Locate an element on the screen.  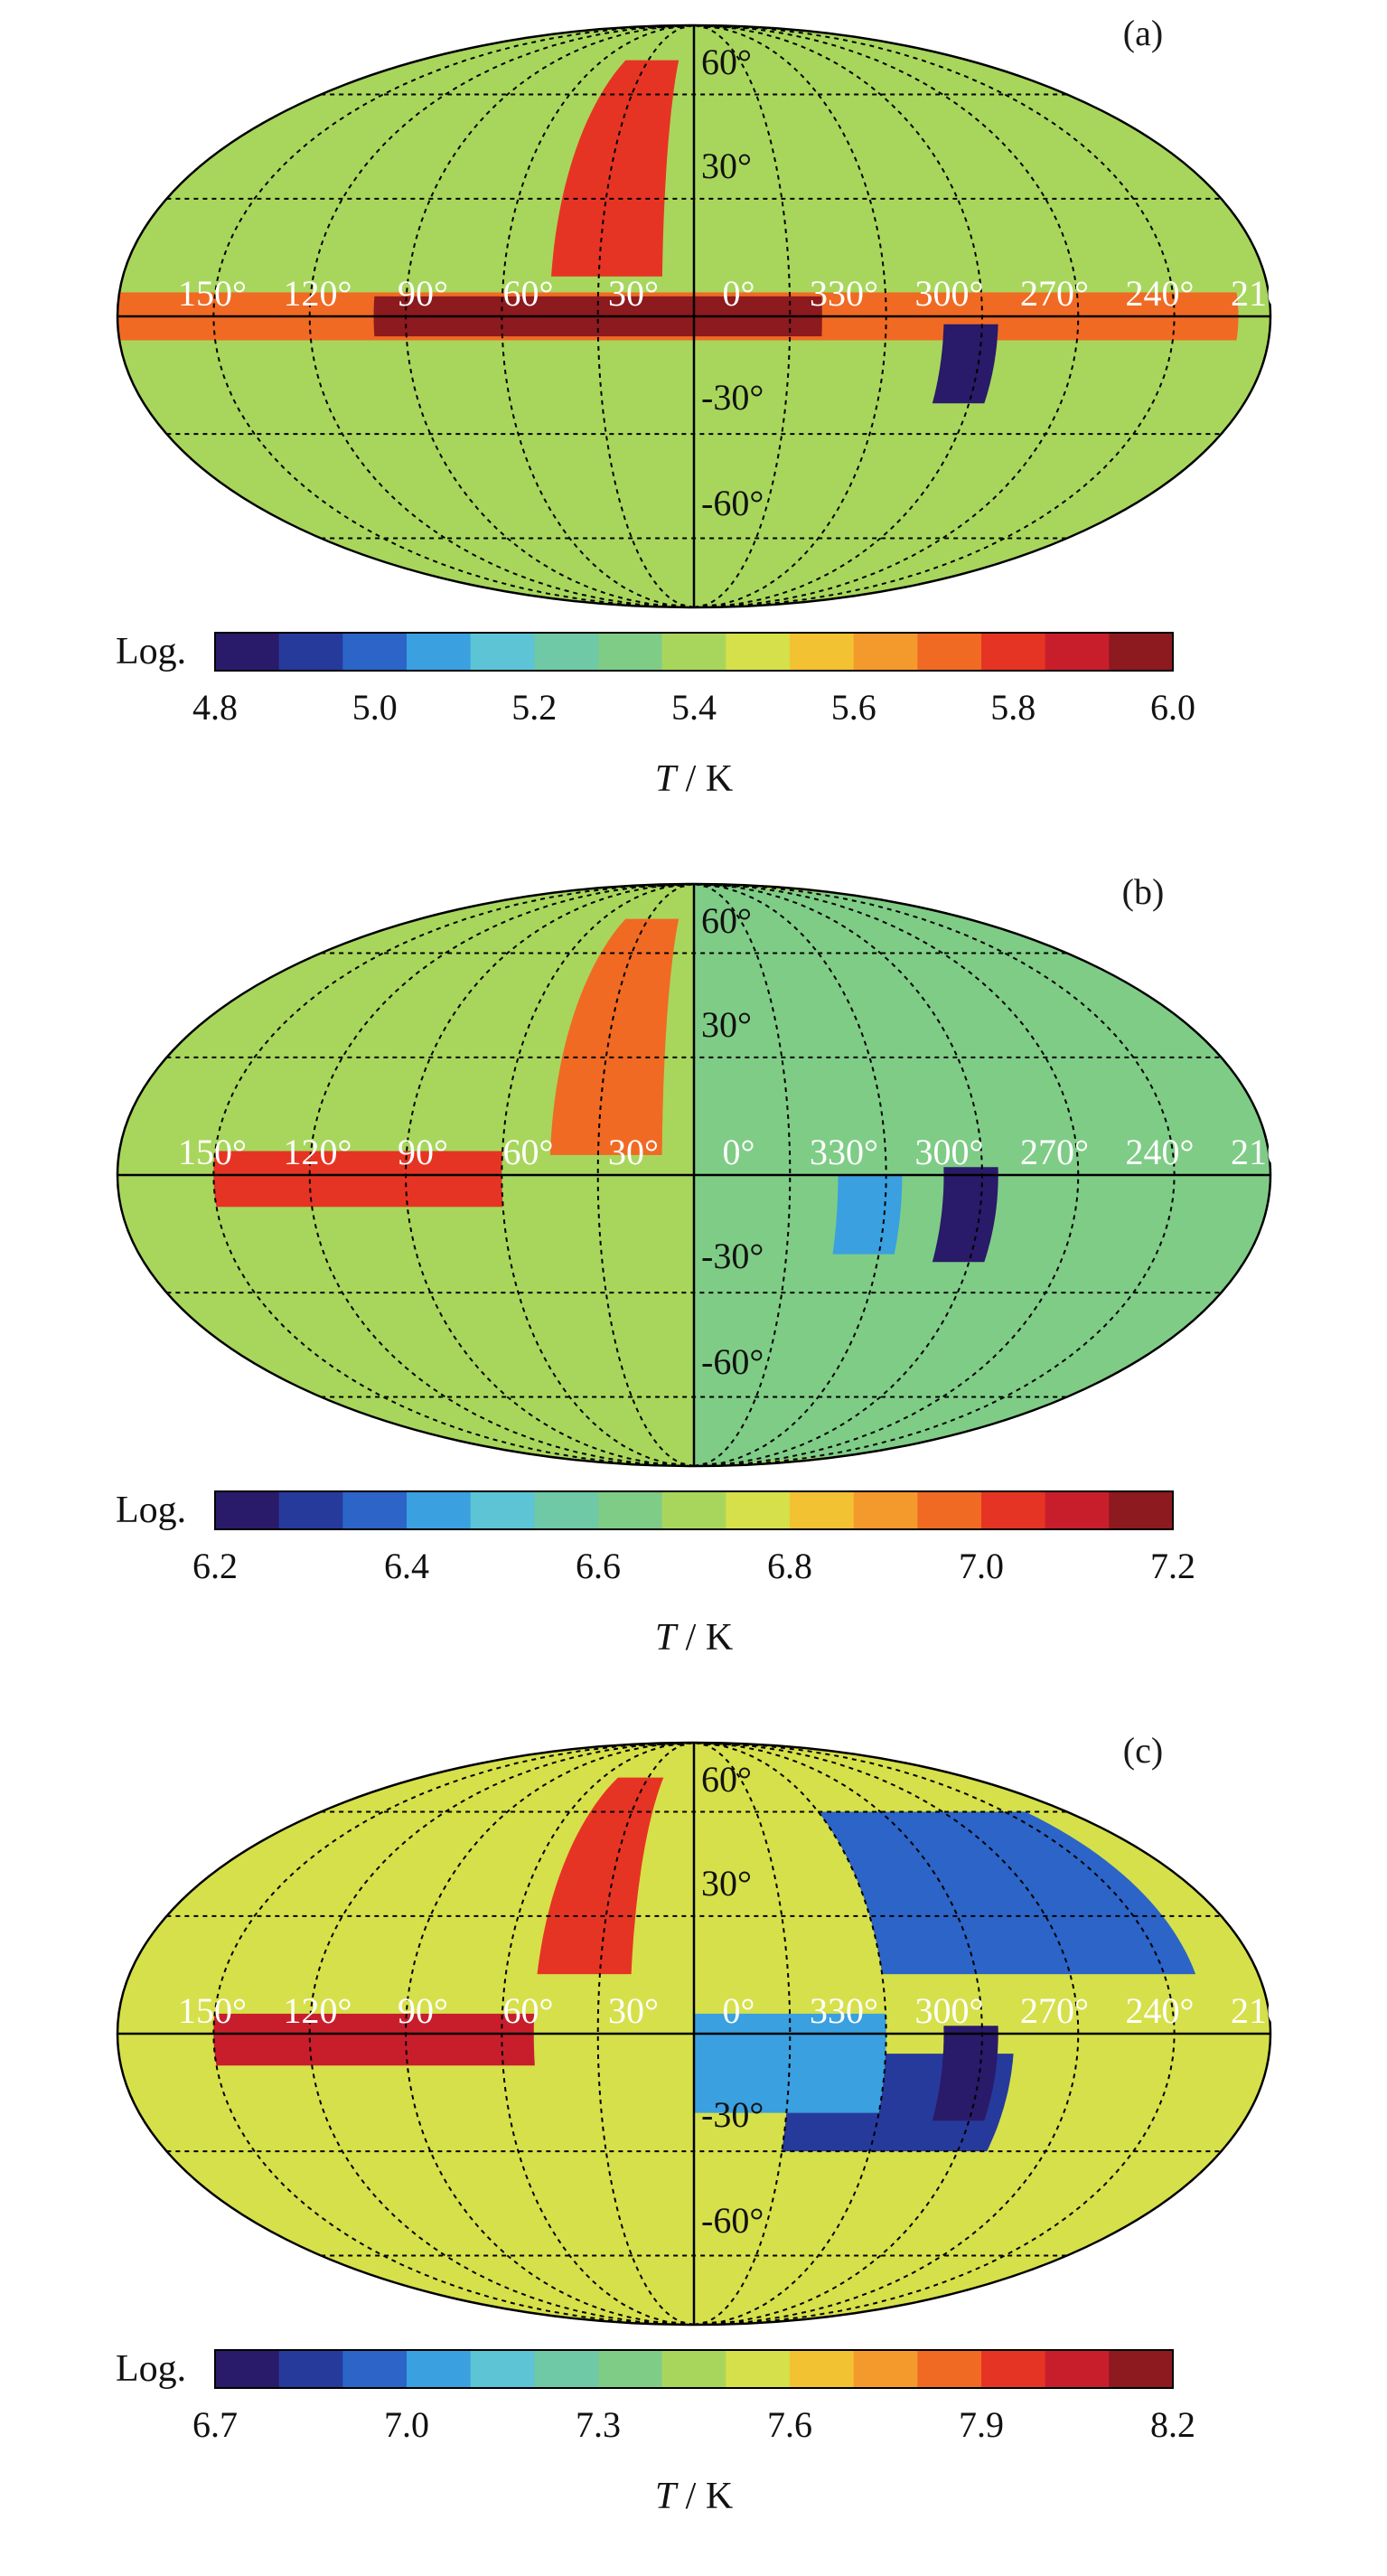
colorbar-tick-label: 7.6 is located at coordinates (789, 2424).